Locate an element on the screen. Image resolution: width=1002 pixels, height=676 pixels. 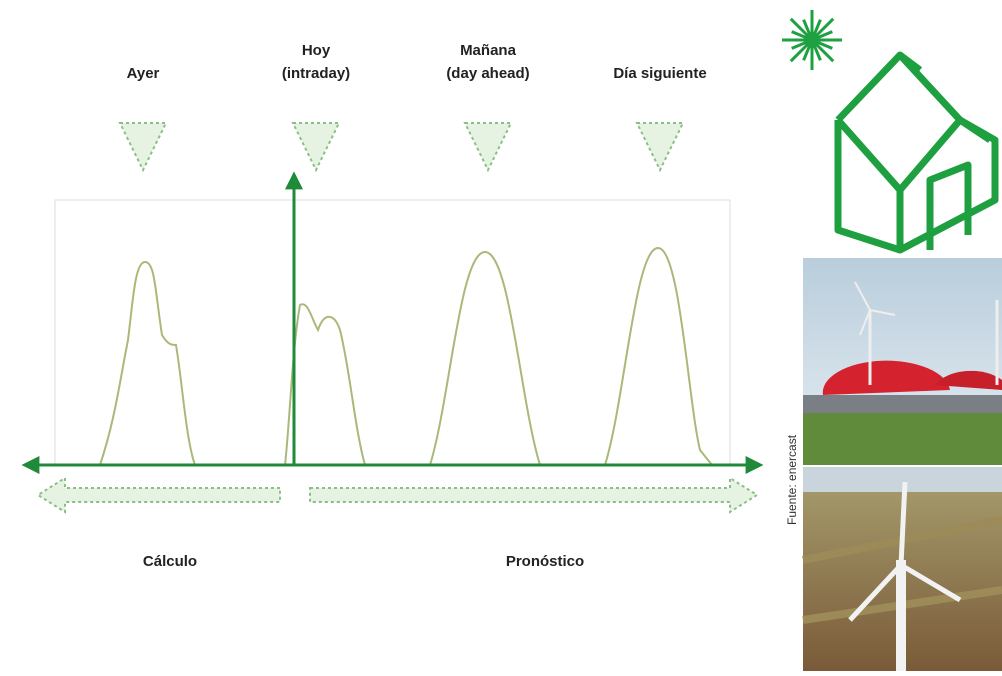
column-label: Día siguiente is located at coordinates (659, 73).